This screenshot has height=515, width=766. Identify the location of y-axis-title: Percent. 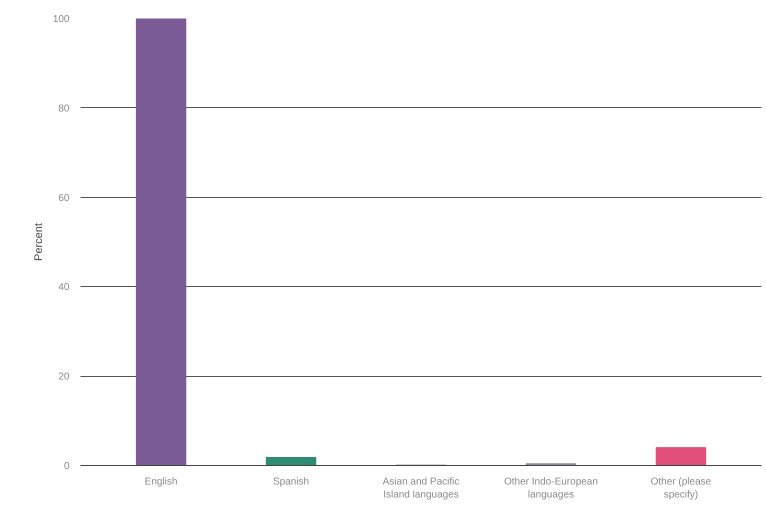
(38, 242).